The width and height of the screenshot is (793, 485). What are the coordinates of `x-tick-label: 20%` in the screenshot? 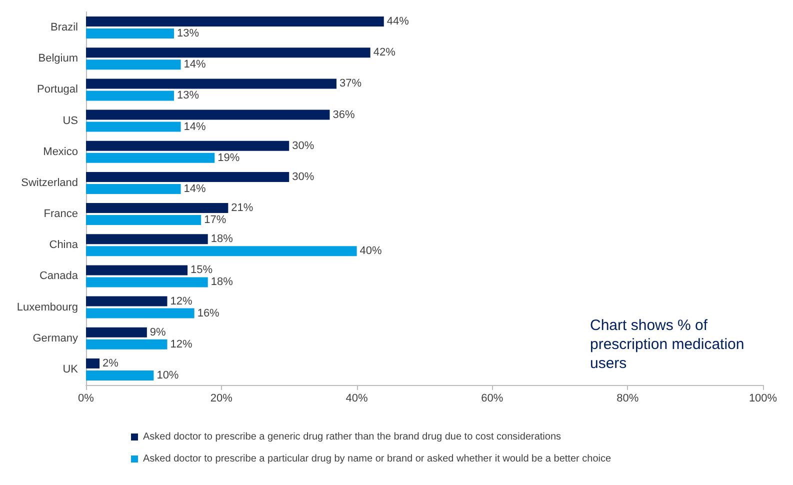 It's located at (221, 398).